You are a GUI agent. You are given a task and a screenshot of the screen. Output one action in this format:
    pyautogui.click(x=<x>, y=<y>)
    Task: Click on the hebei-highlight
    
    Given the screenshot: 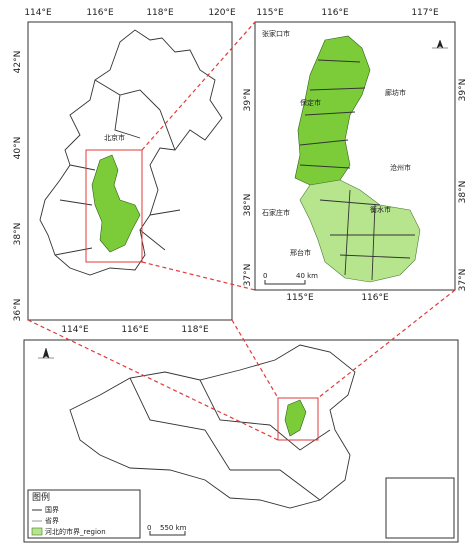 What is the action you would take?
    pyautogui.click(x=116, y=203)
    